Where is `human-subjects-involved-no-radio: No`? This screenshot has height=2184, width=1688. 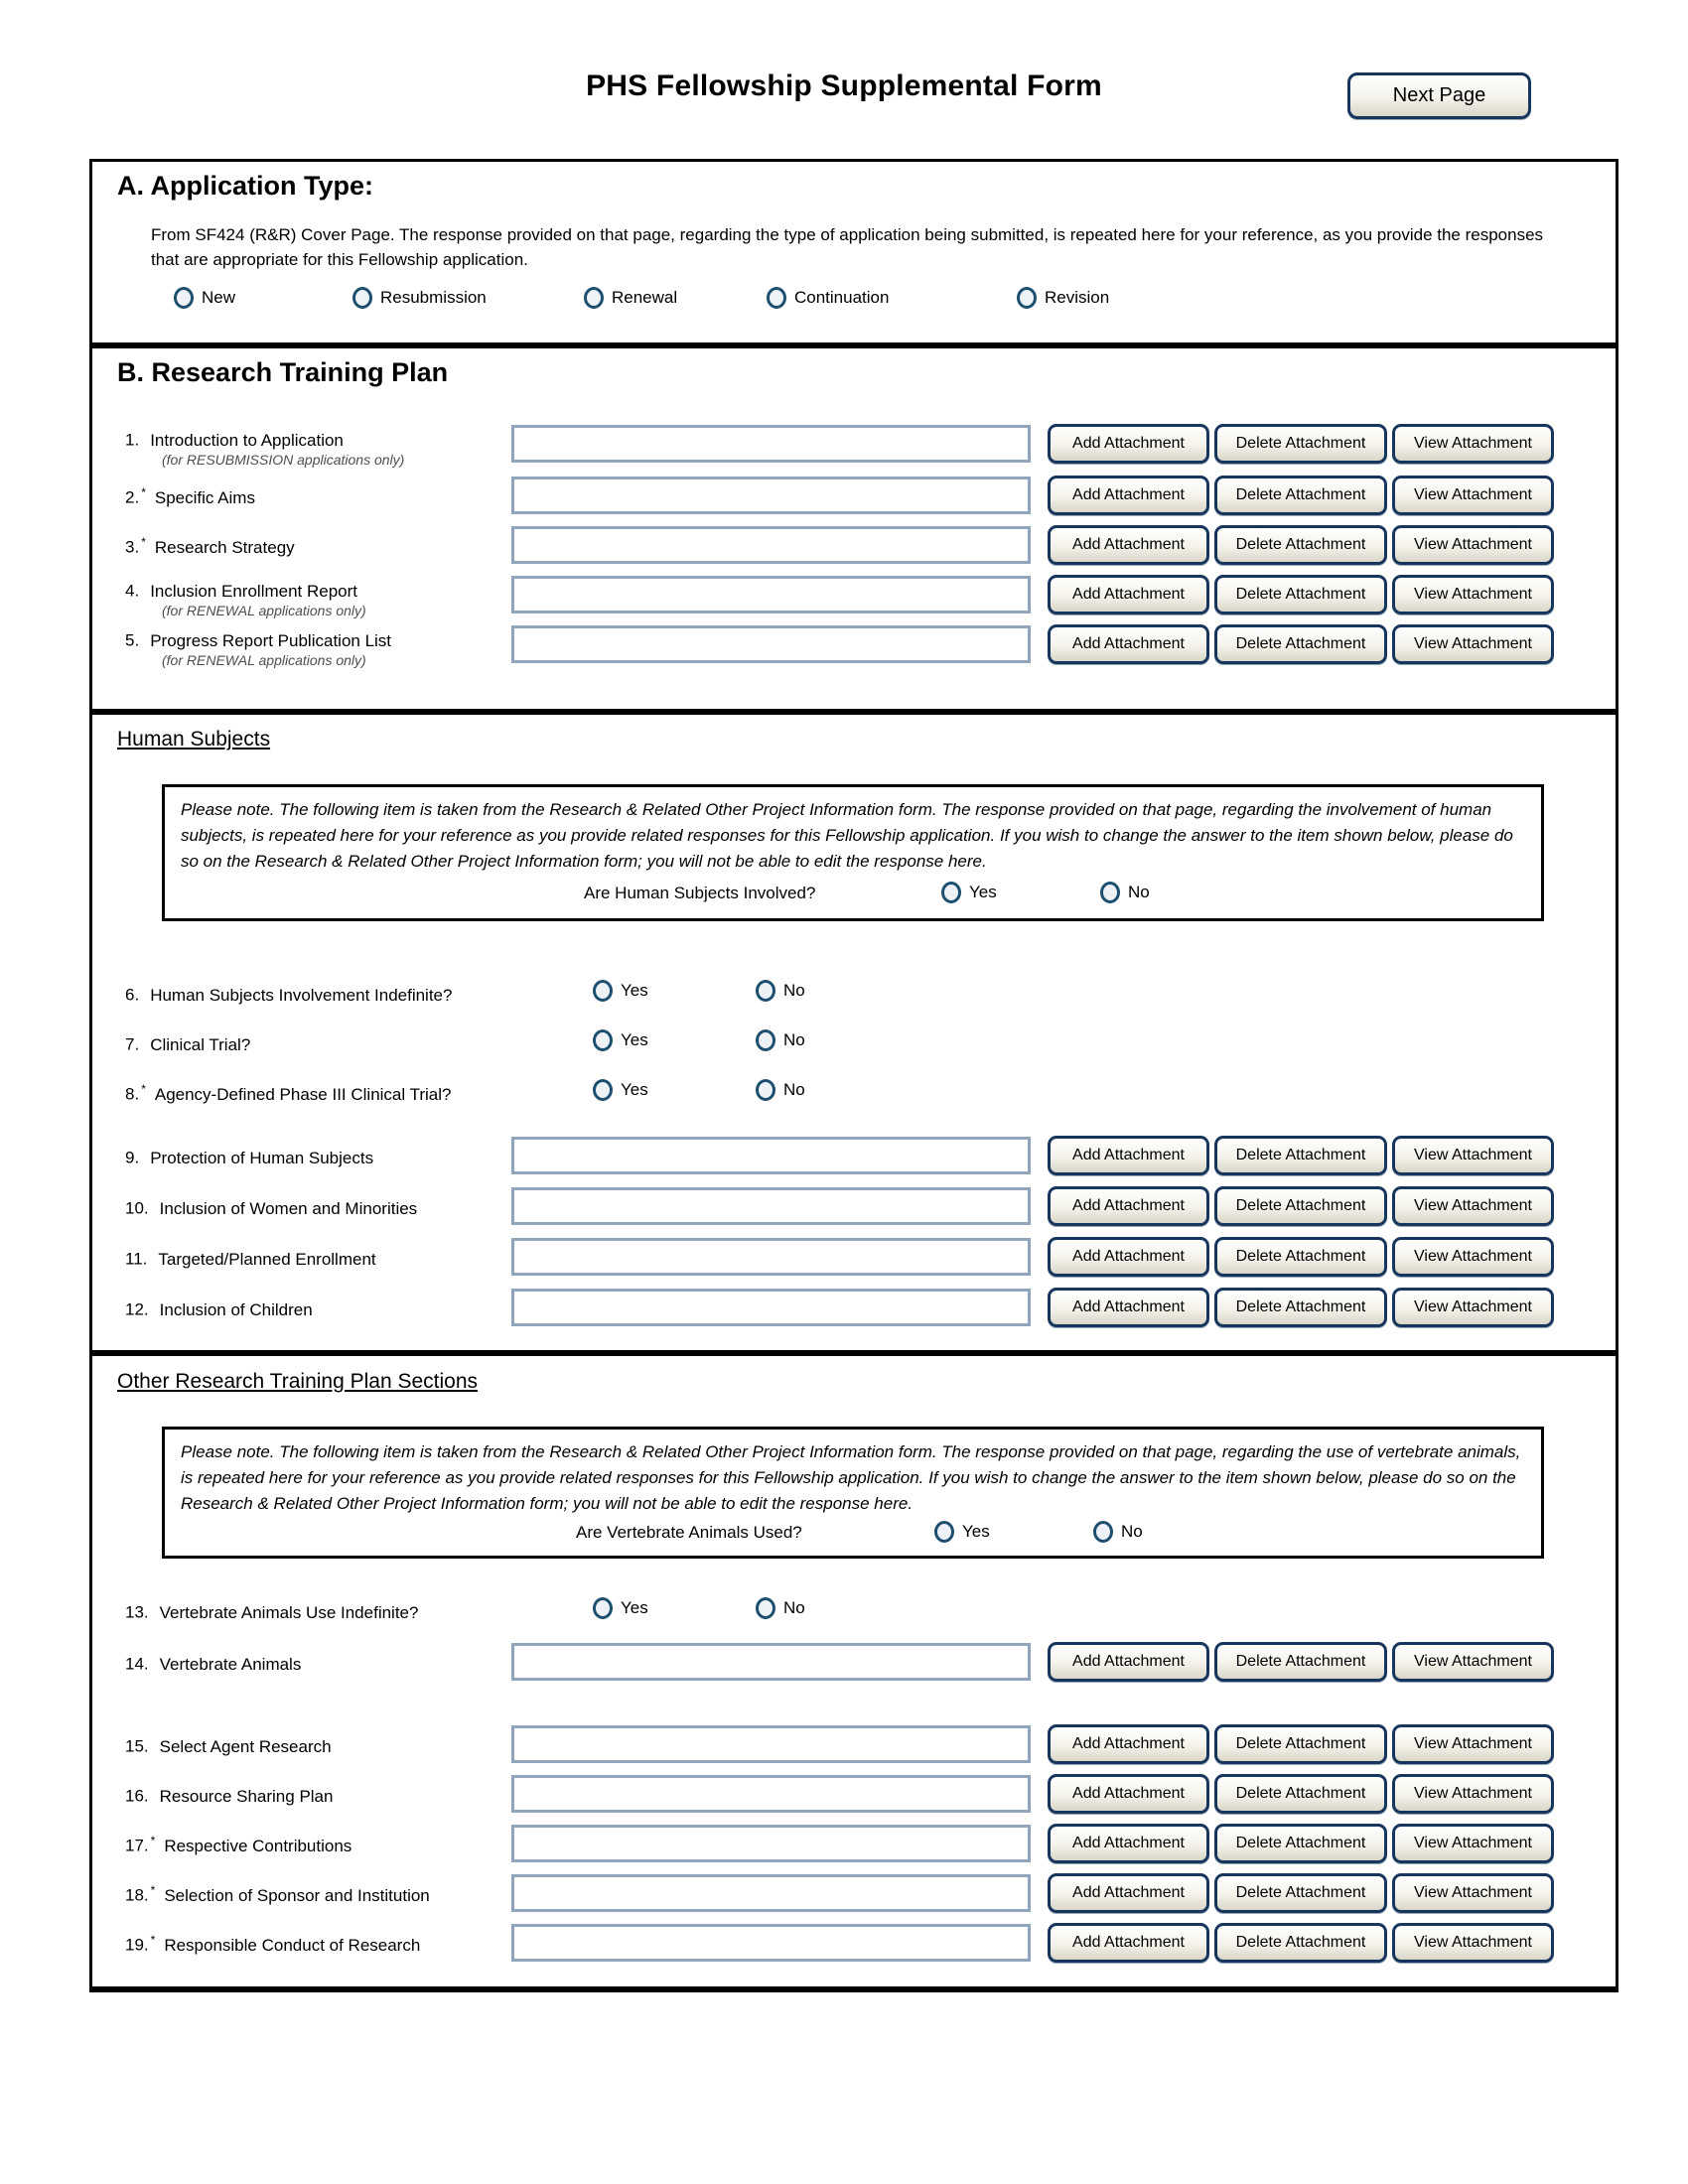
human-subjects-involved-no-radio: No is located at coordinates (1125, 892).